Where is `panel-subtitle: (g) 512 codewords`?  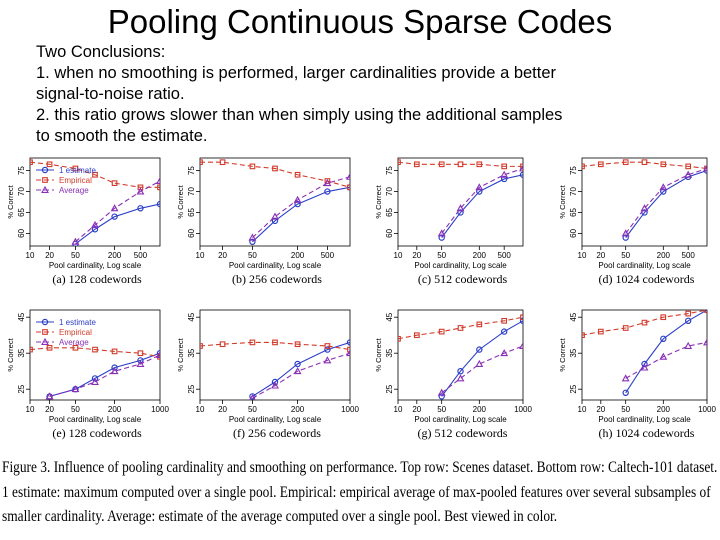 panel-subtitle: (g) 512 codewords is located at coordinates (463, 433).